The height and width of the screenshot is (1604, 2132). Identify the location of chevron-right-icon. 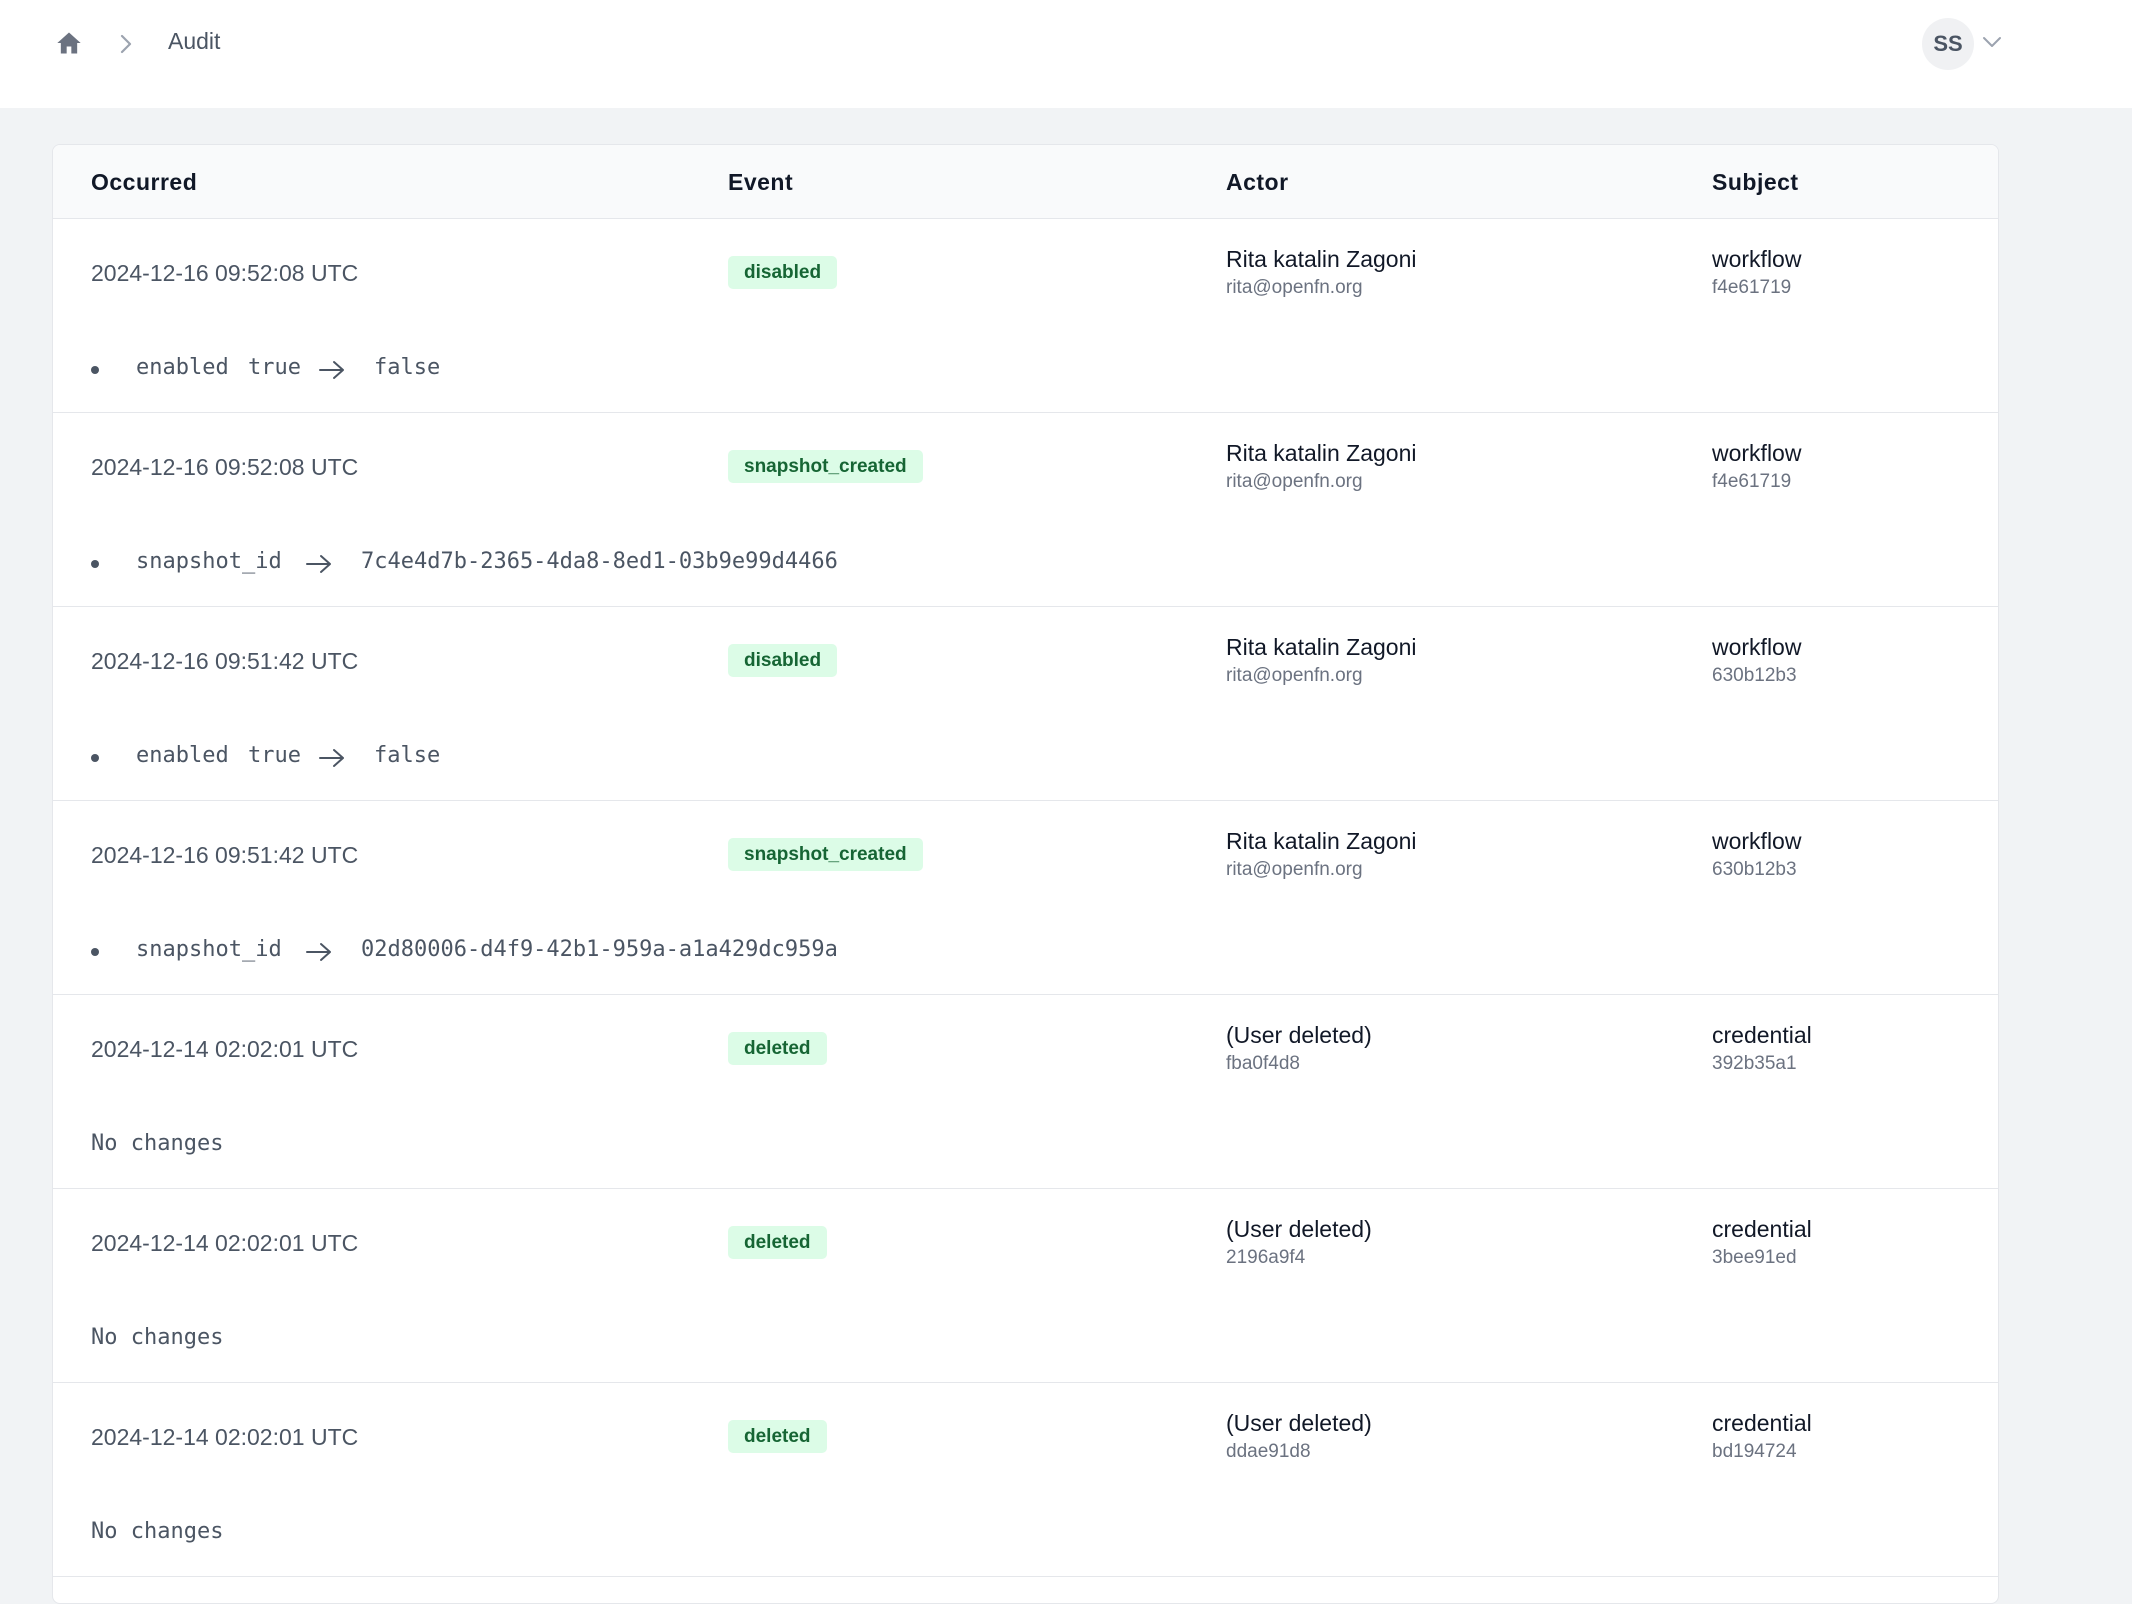
(126, 44).